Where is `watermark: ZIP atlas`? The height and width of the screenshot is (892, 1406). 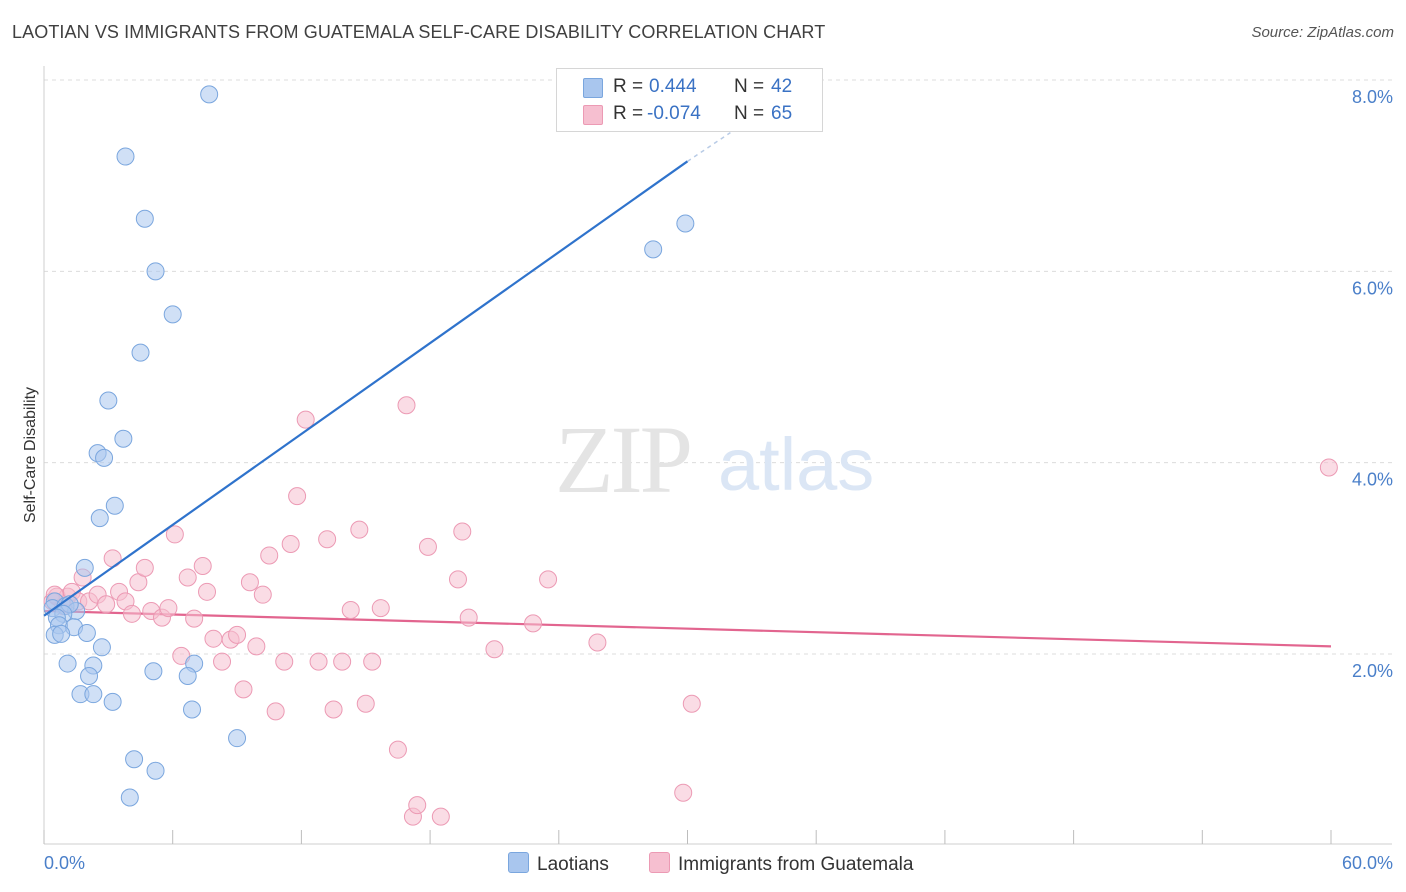
watermark: ZIP atlas is located at coordinates (714, 459).